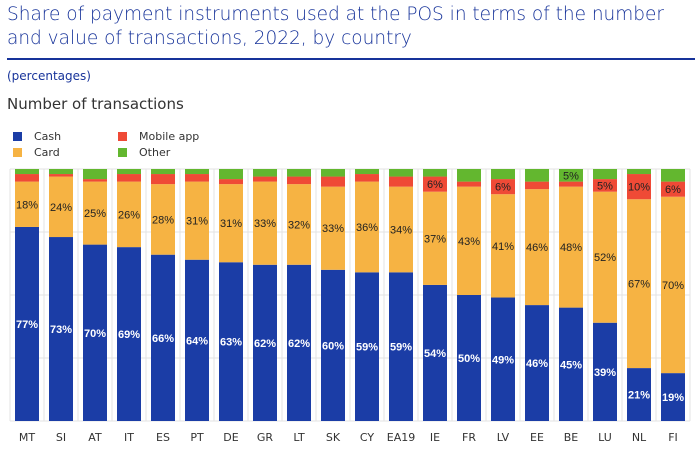 Image resolution: width=700 pixels, height=458 pixels. I want to click on data-label: 77%, so click(27, 325).